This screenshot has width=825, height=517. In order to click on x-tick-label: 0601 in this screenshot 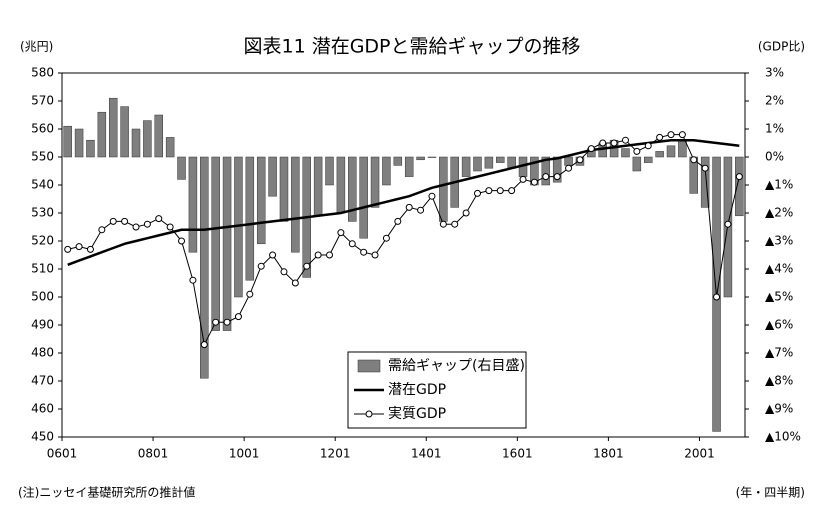, I will do `click(62, 454)`.